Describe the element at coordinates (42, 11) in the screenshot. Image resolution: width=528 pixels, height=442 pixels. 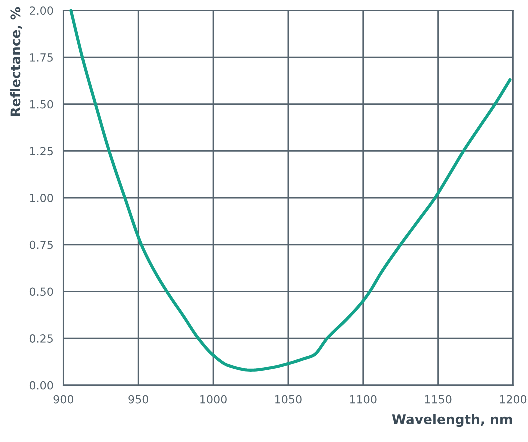
I see `y-tick-label: 2.00` at that location.